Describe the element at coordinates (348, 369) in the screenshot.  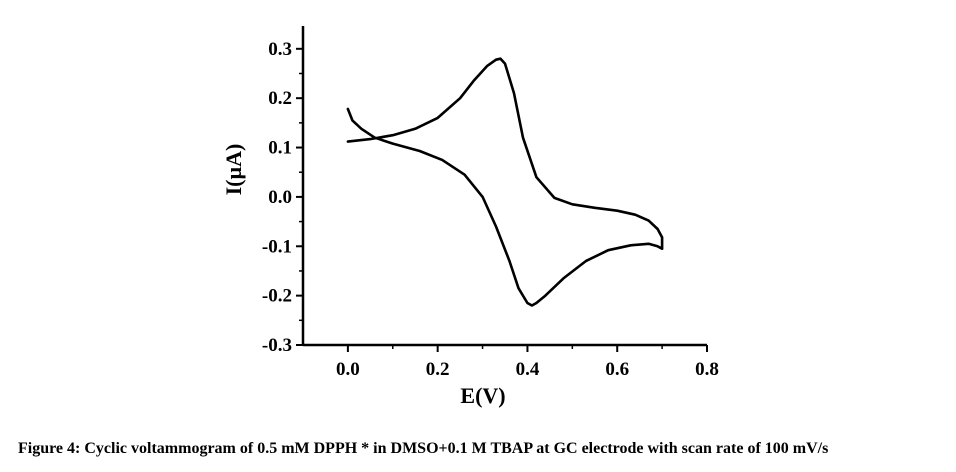
I see `x-tick-label: 0.0` at that location.